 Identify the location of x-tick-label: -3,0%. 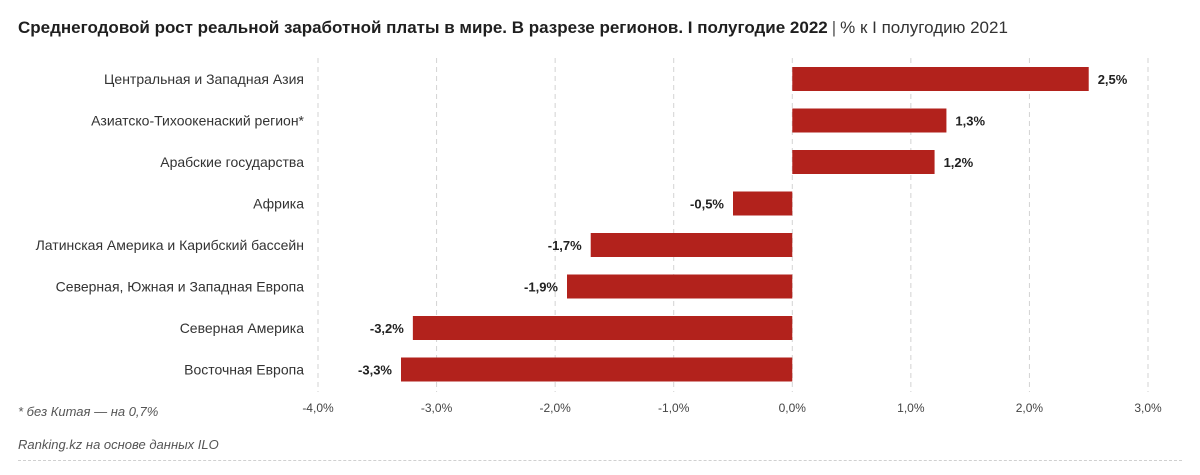
(437, 408).